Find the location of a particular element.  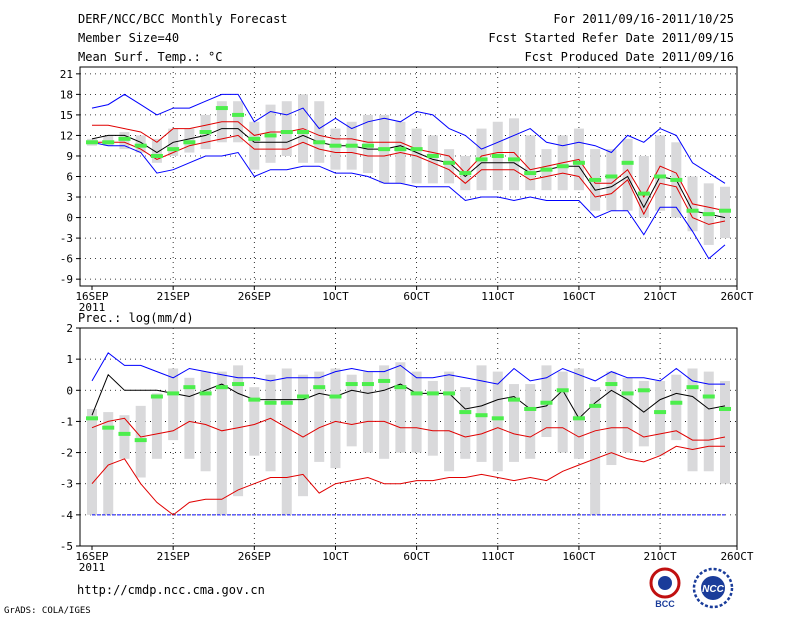

prec-ytick-label: -5 is located at coordinates (66, 546).